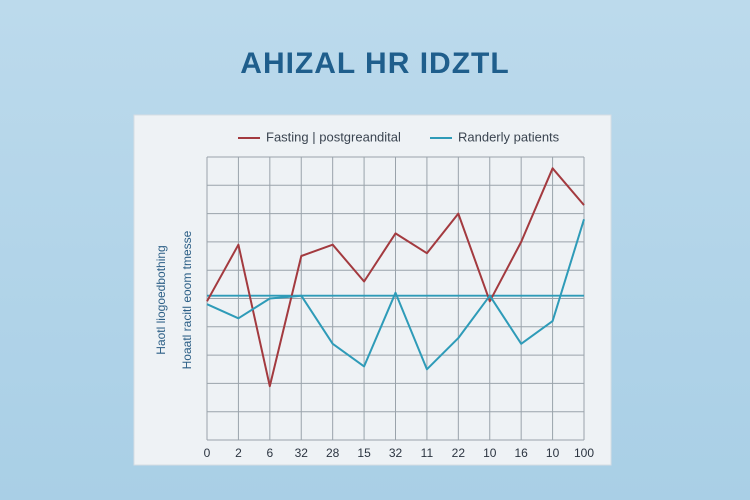  Describe the element at coordinates (187, 299) in the screenshot. I see `y-axis-label: Hoaatl racitl eoom tmesse` at that location.